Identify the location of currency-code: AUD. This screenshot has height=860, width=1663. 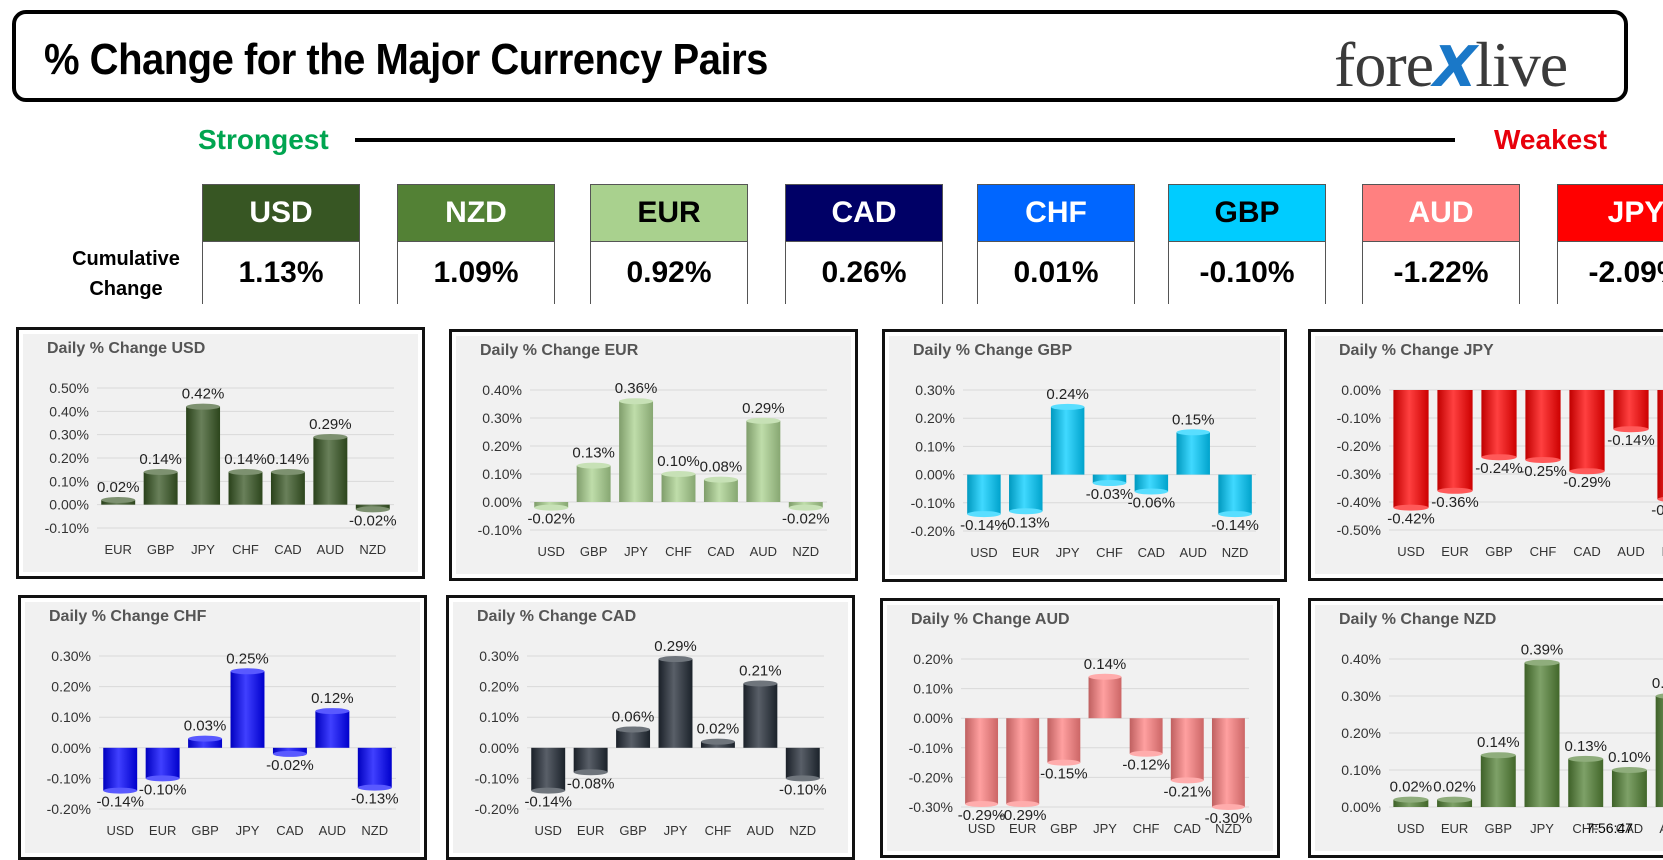
(1441, 213).